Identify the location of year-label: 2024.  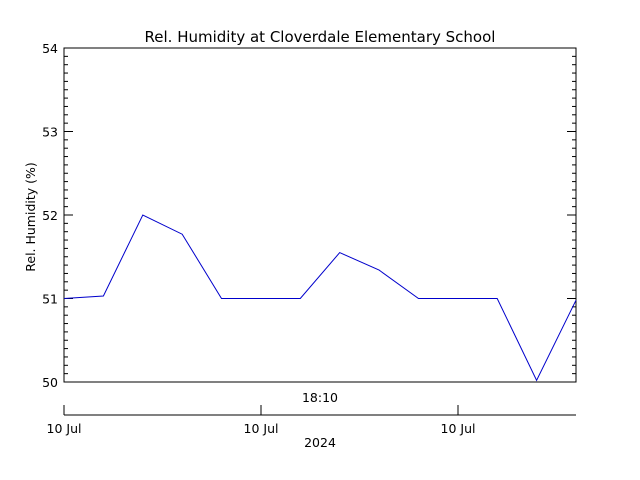
(320, 442).